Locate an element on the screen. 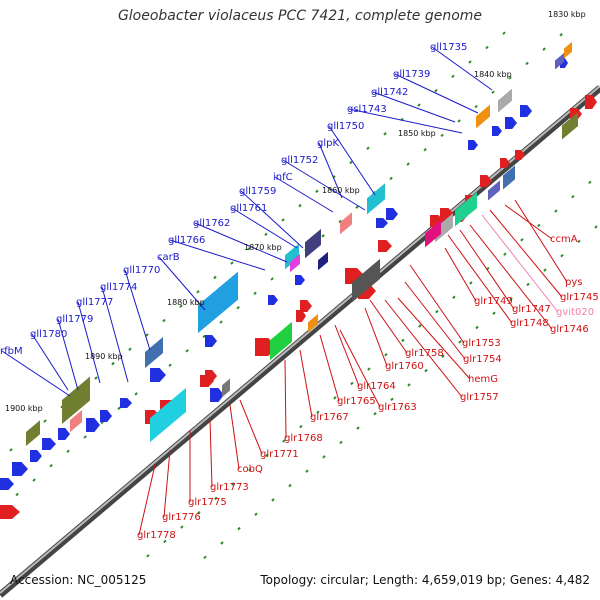 The height and width of the screenshot is (600, 600). gene-label: glr1749 is located at coordinates (493, 301).